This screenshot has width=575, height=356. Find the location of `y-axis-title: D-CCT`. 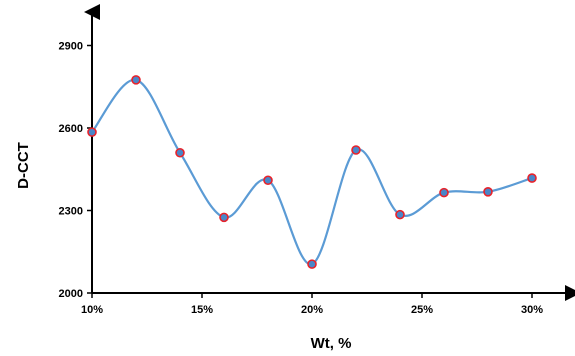

y-axis-title: D-CCT is located at coordinates (23, 165).